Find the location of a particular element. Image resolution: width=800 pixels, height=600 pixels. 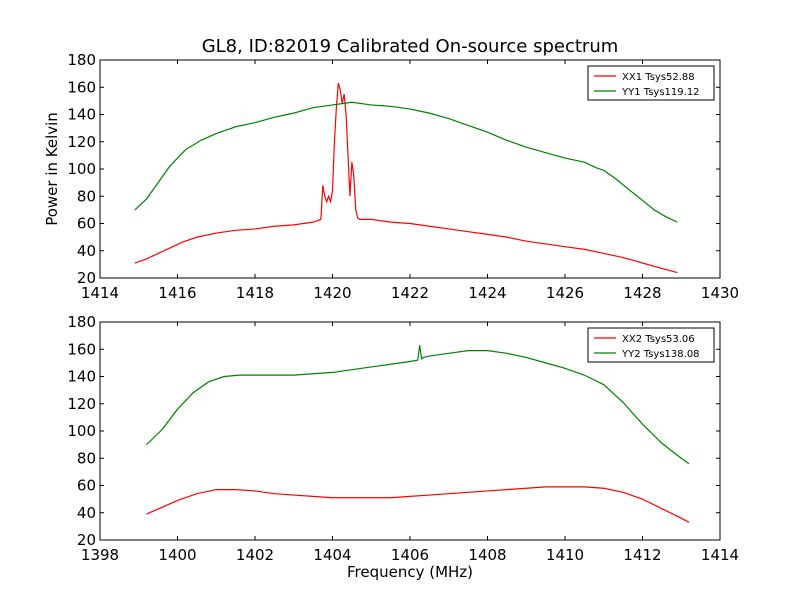

x-tick-label: 1428 is located at coordinates (642, 293).